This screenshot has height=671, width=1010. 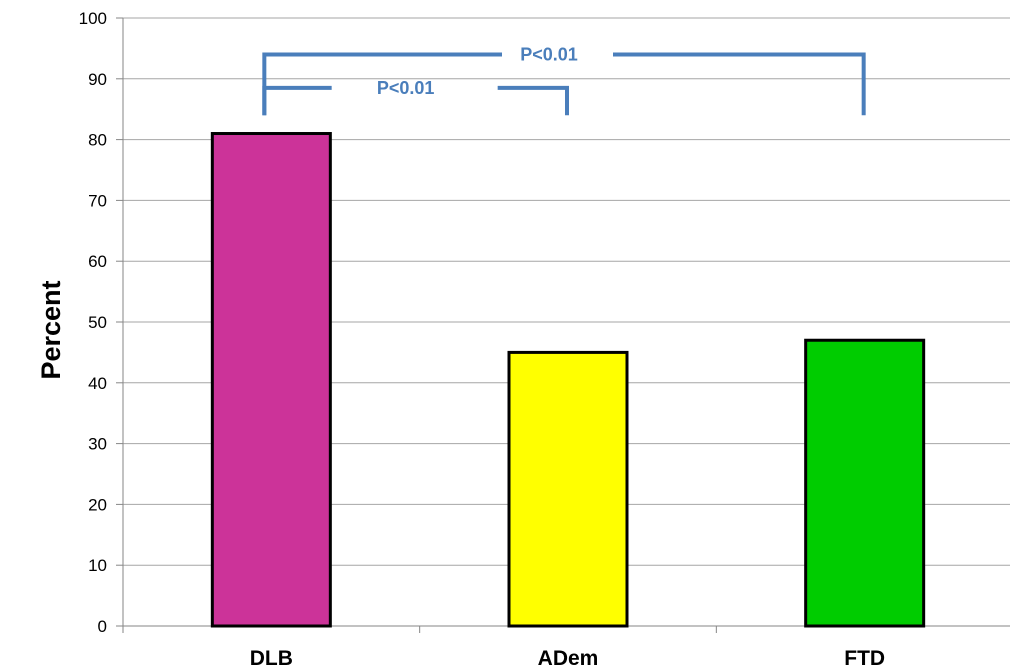 What do you see at coordinates (564, 80) in the screenshot?
I see `significance-brackets: P<0.01 P<0.01` at bounding box center [564, 80].